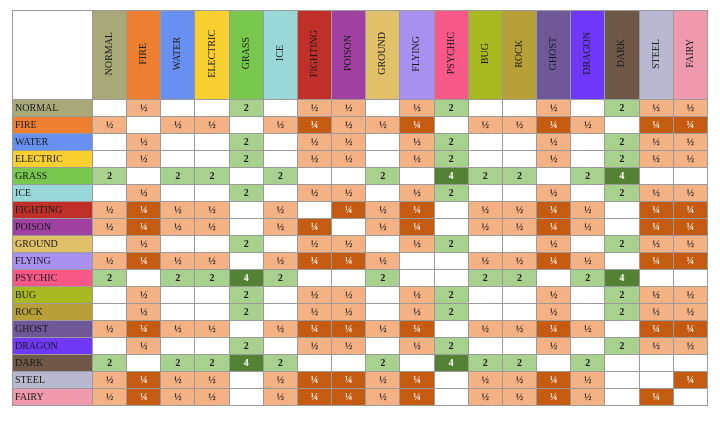 The image size is (720, 421). I want to click on row-header-grass: GRASS, so click(52, 176).